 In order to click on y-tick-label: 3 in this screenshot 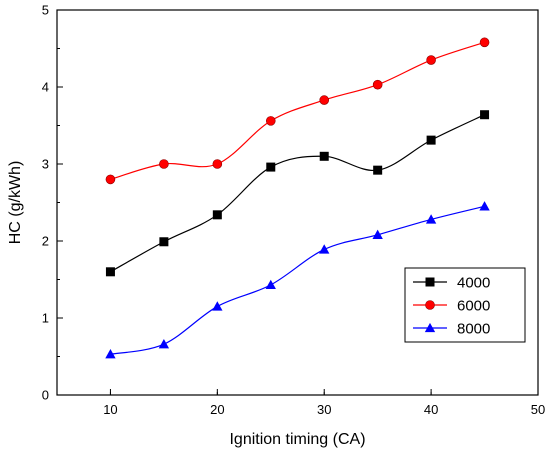, I will do `click(45, 164)`.